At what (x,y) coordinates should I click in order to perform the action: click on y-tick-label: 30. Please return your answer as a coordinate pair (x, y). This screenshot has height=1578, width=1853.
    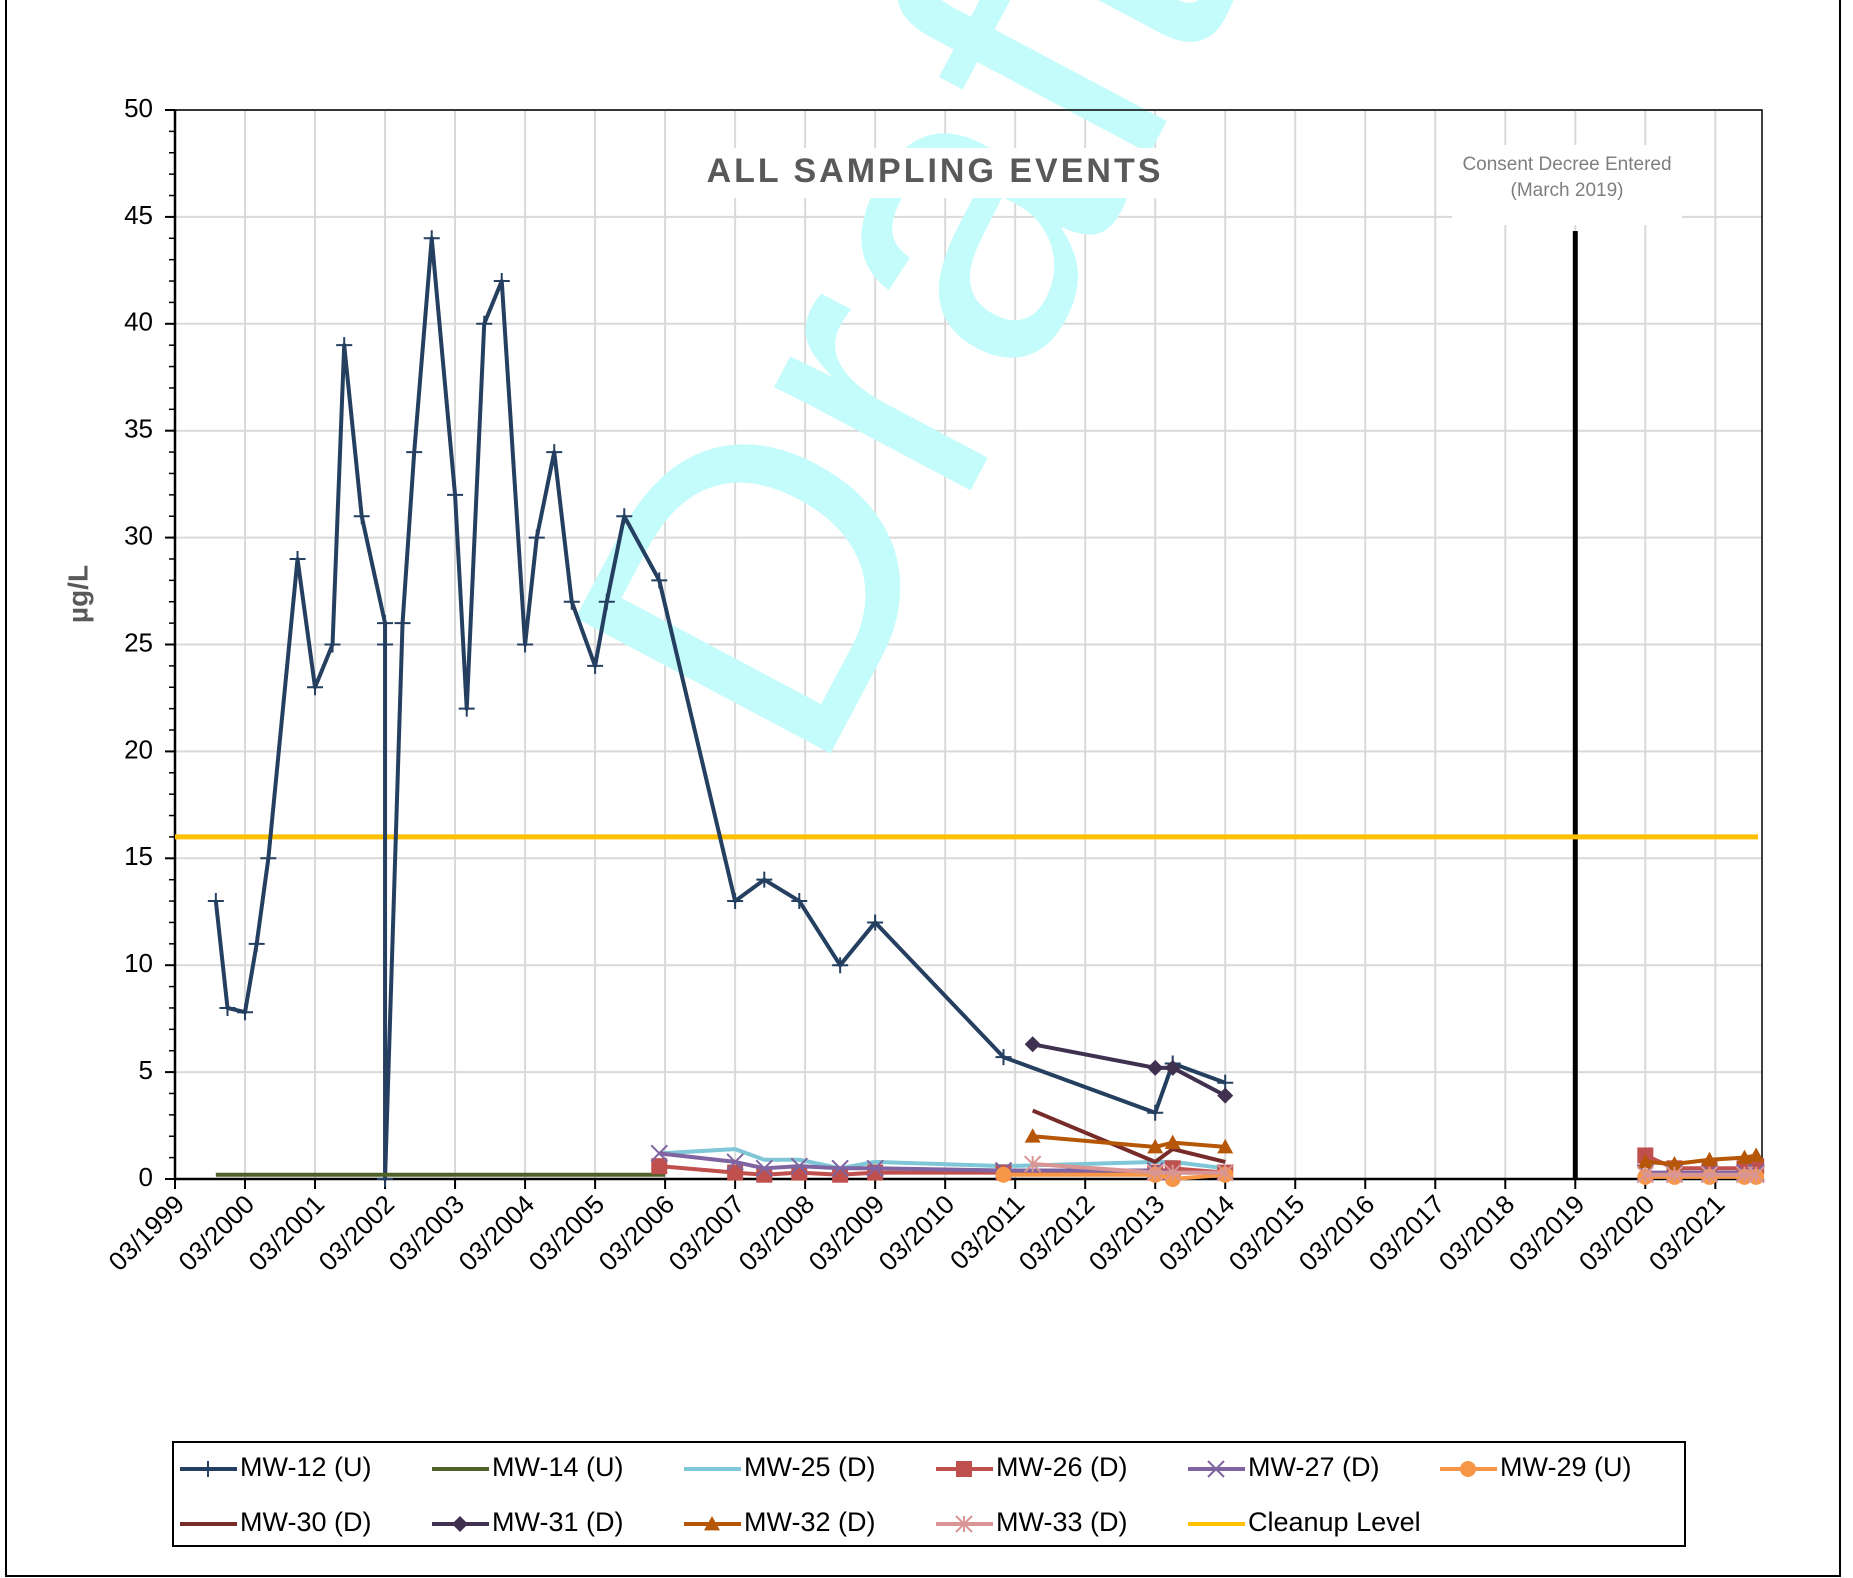
    Looking at the image, I should click on (138, 535).